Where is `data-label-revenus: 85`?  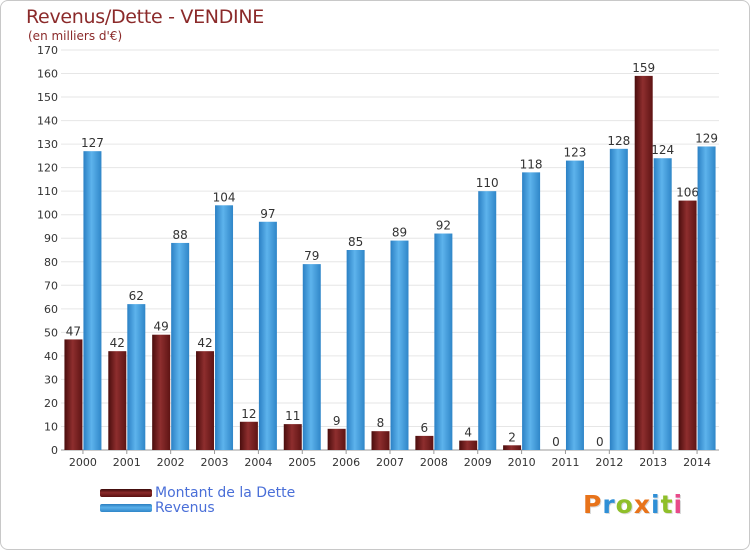 data-label-revenus: 85 is located at coordinates (355, 242).